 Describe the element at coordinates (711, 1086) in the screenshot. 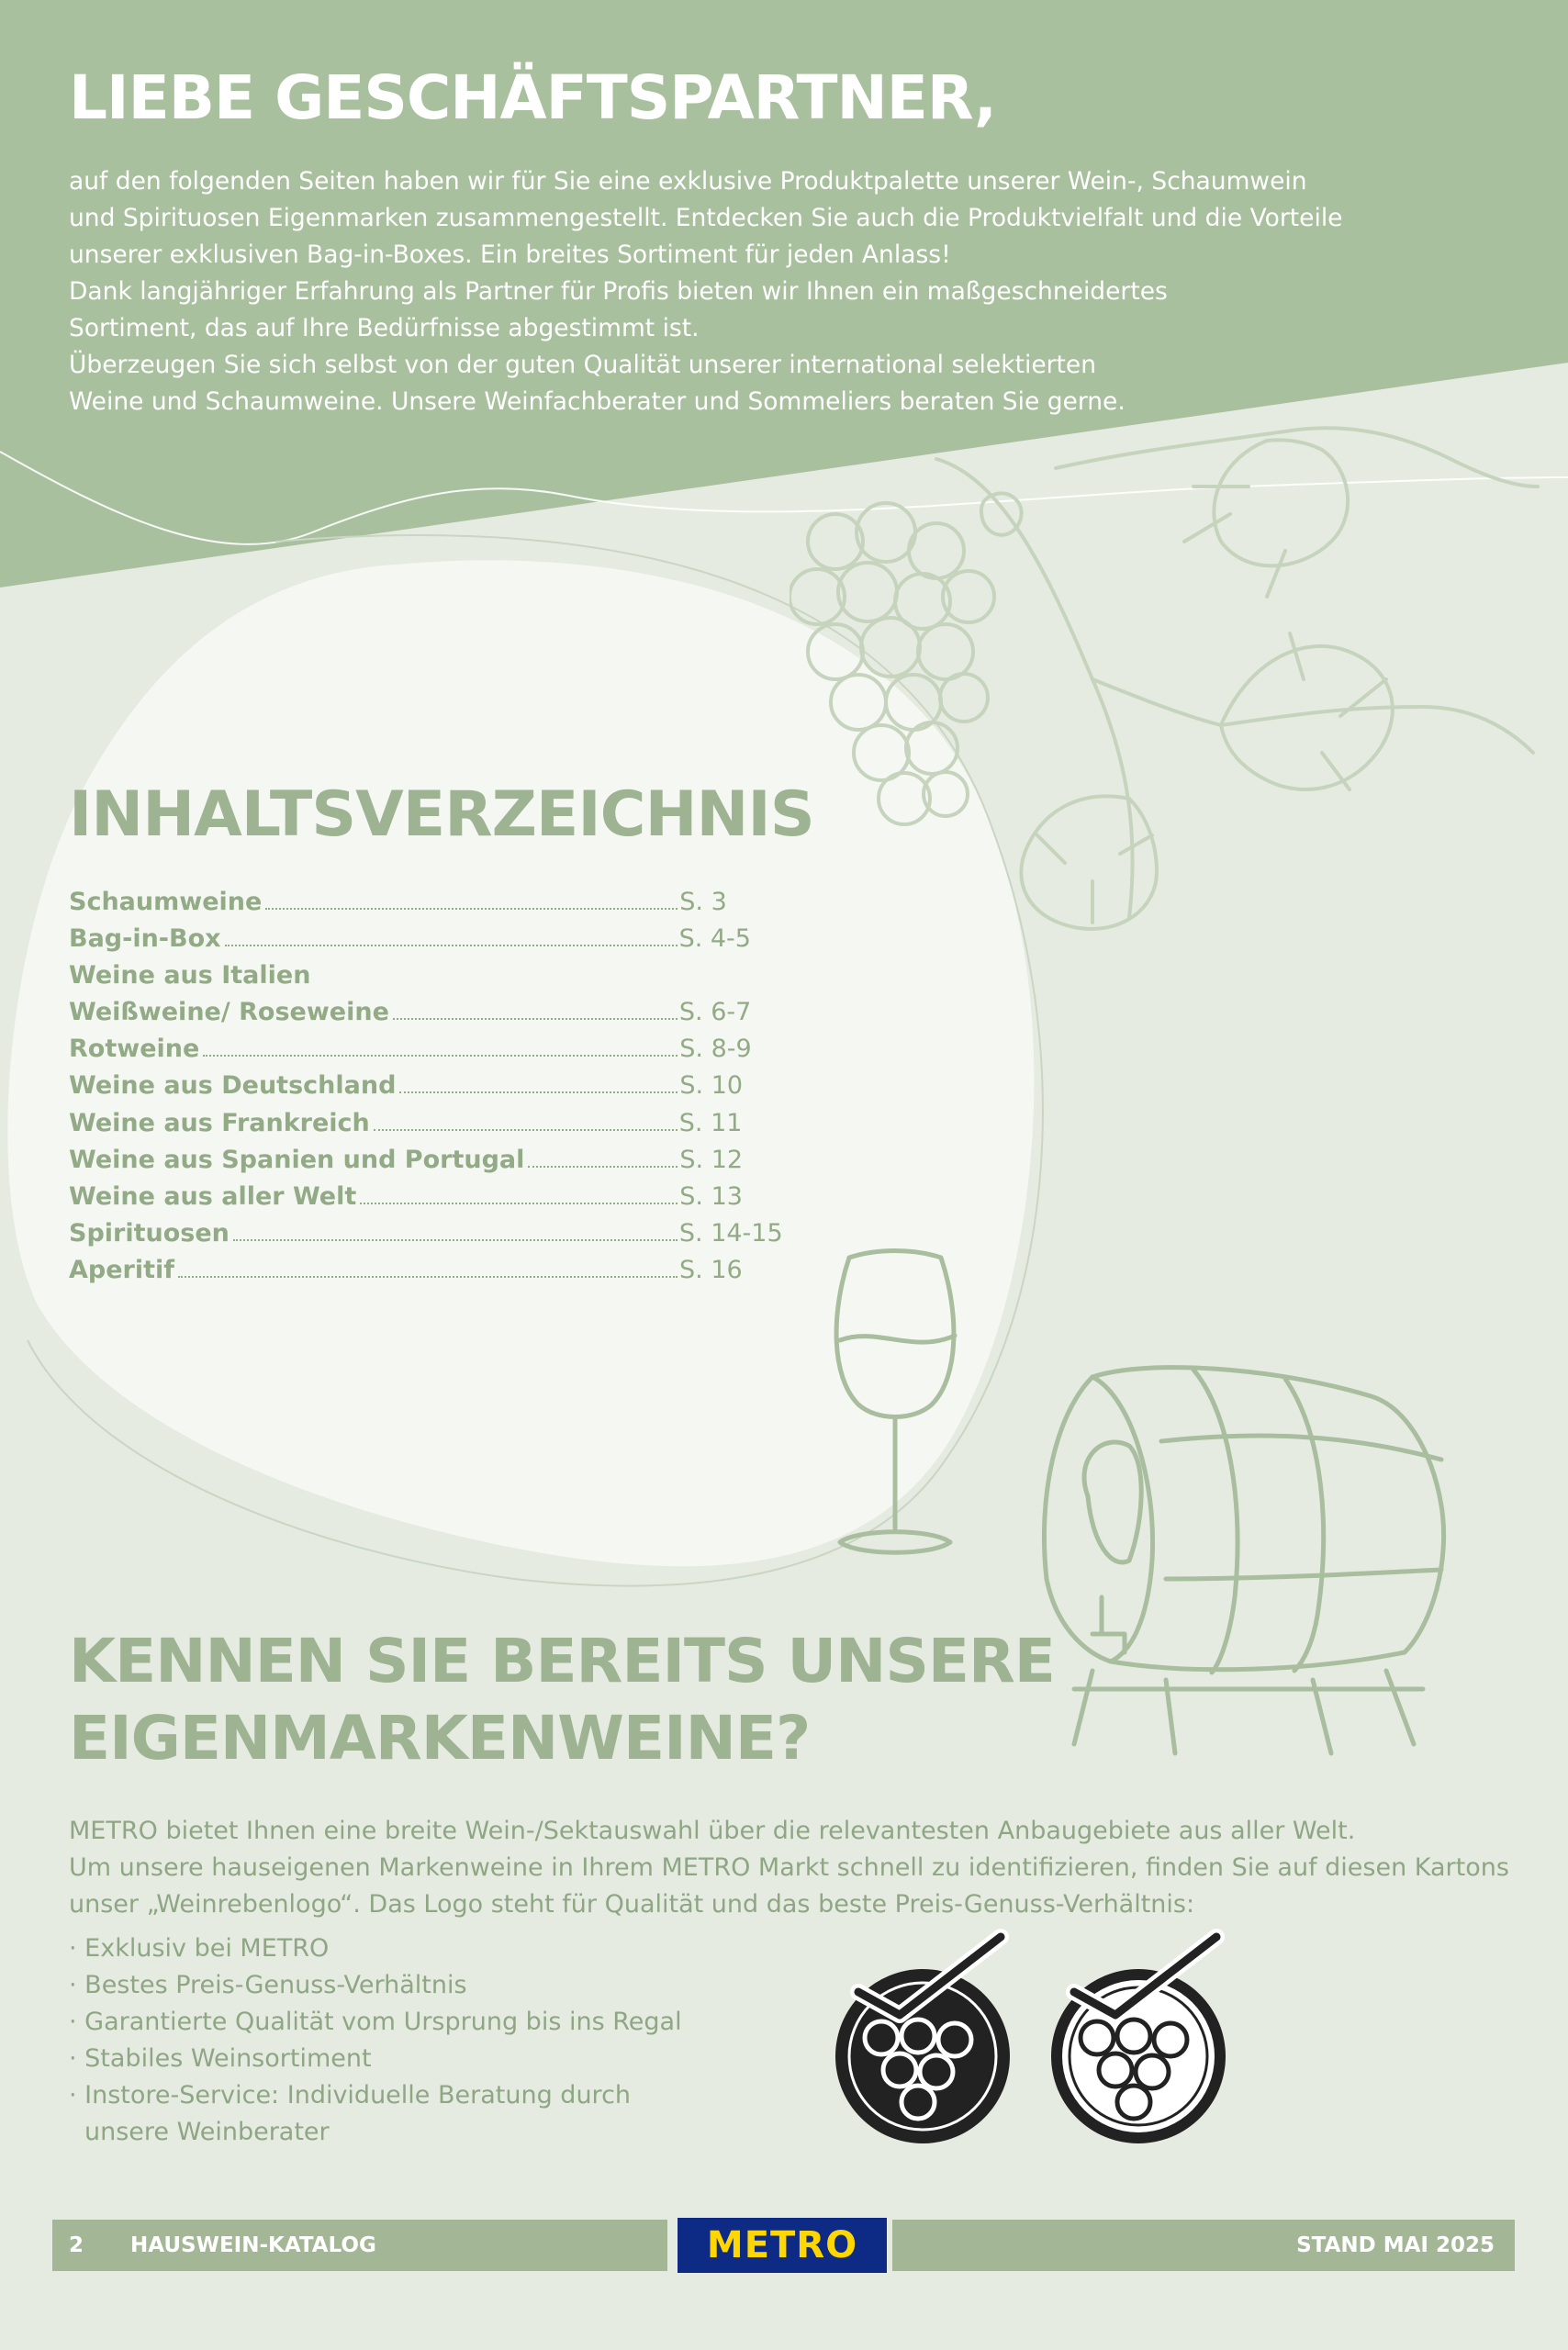

I see `toc-page: S. 10` at that location.